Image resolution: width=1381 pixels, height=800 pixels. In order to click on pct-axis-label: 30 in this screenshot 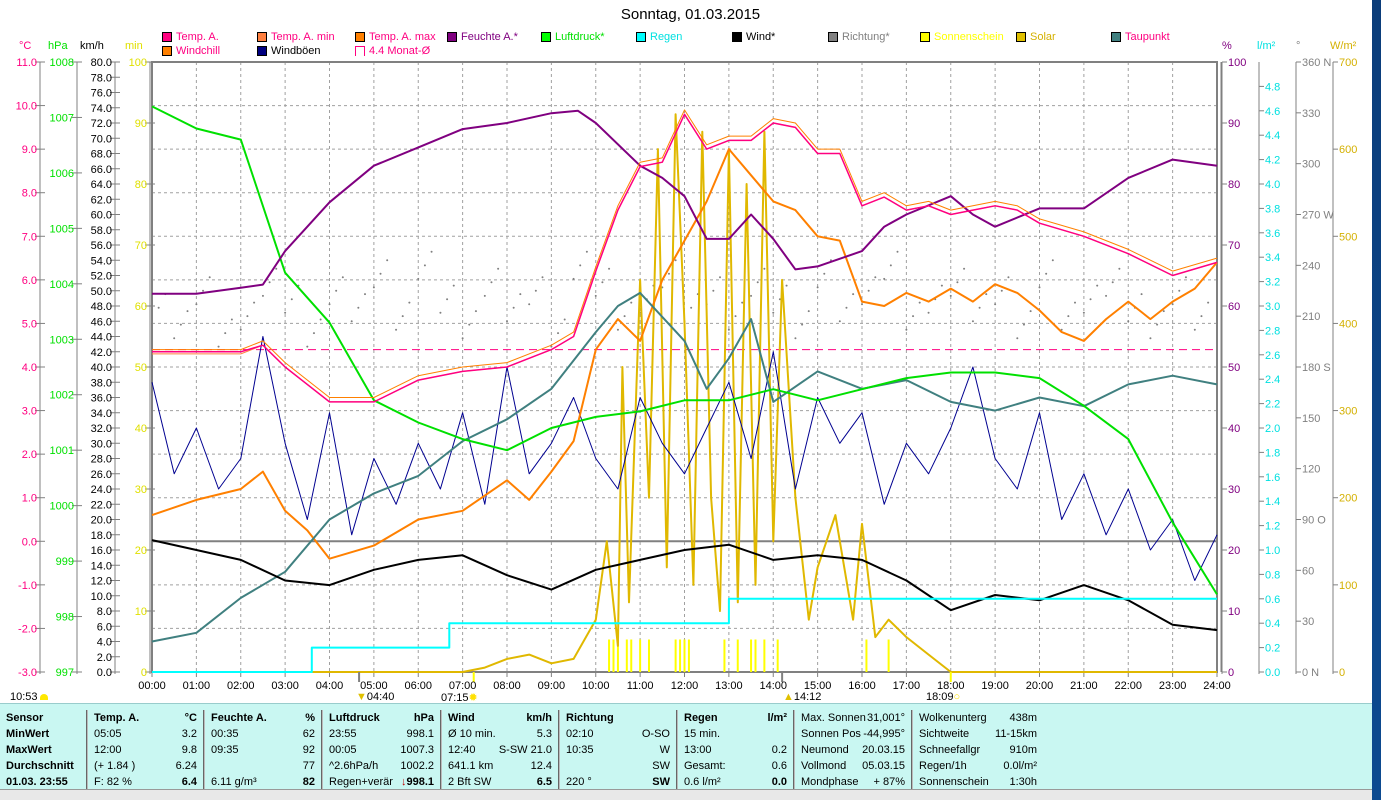, I will do `click(1234, 490)`.